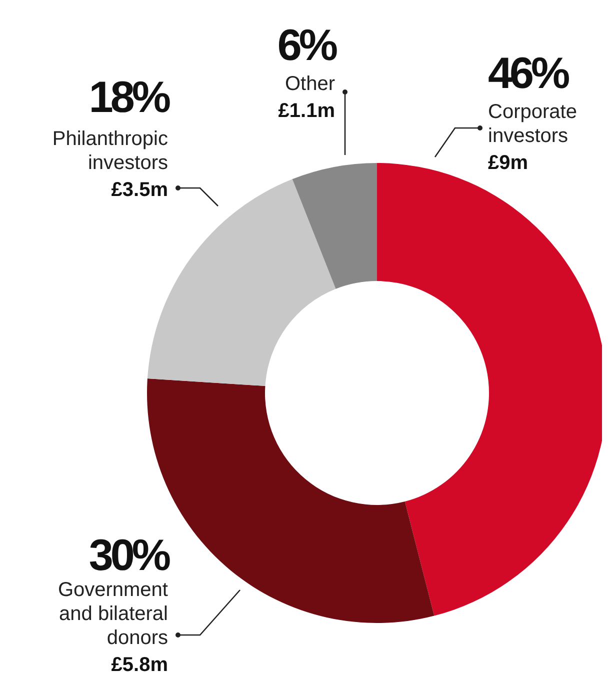  Describe the element at coordinates (508, 163) in the screenshot. I see `text: £9m` at that location.